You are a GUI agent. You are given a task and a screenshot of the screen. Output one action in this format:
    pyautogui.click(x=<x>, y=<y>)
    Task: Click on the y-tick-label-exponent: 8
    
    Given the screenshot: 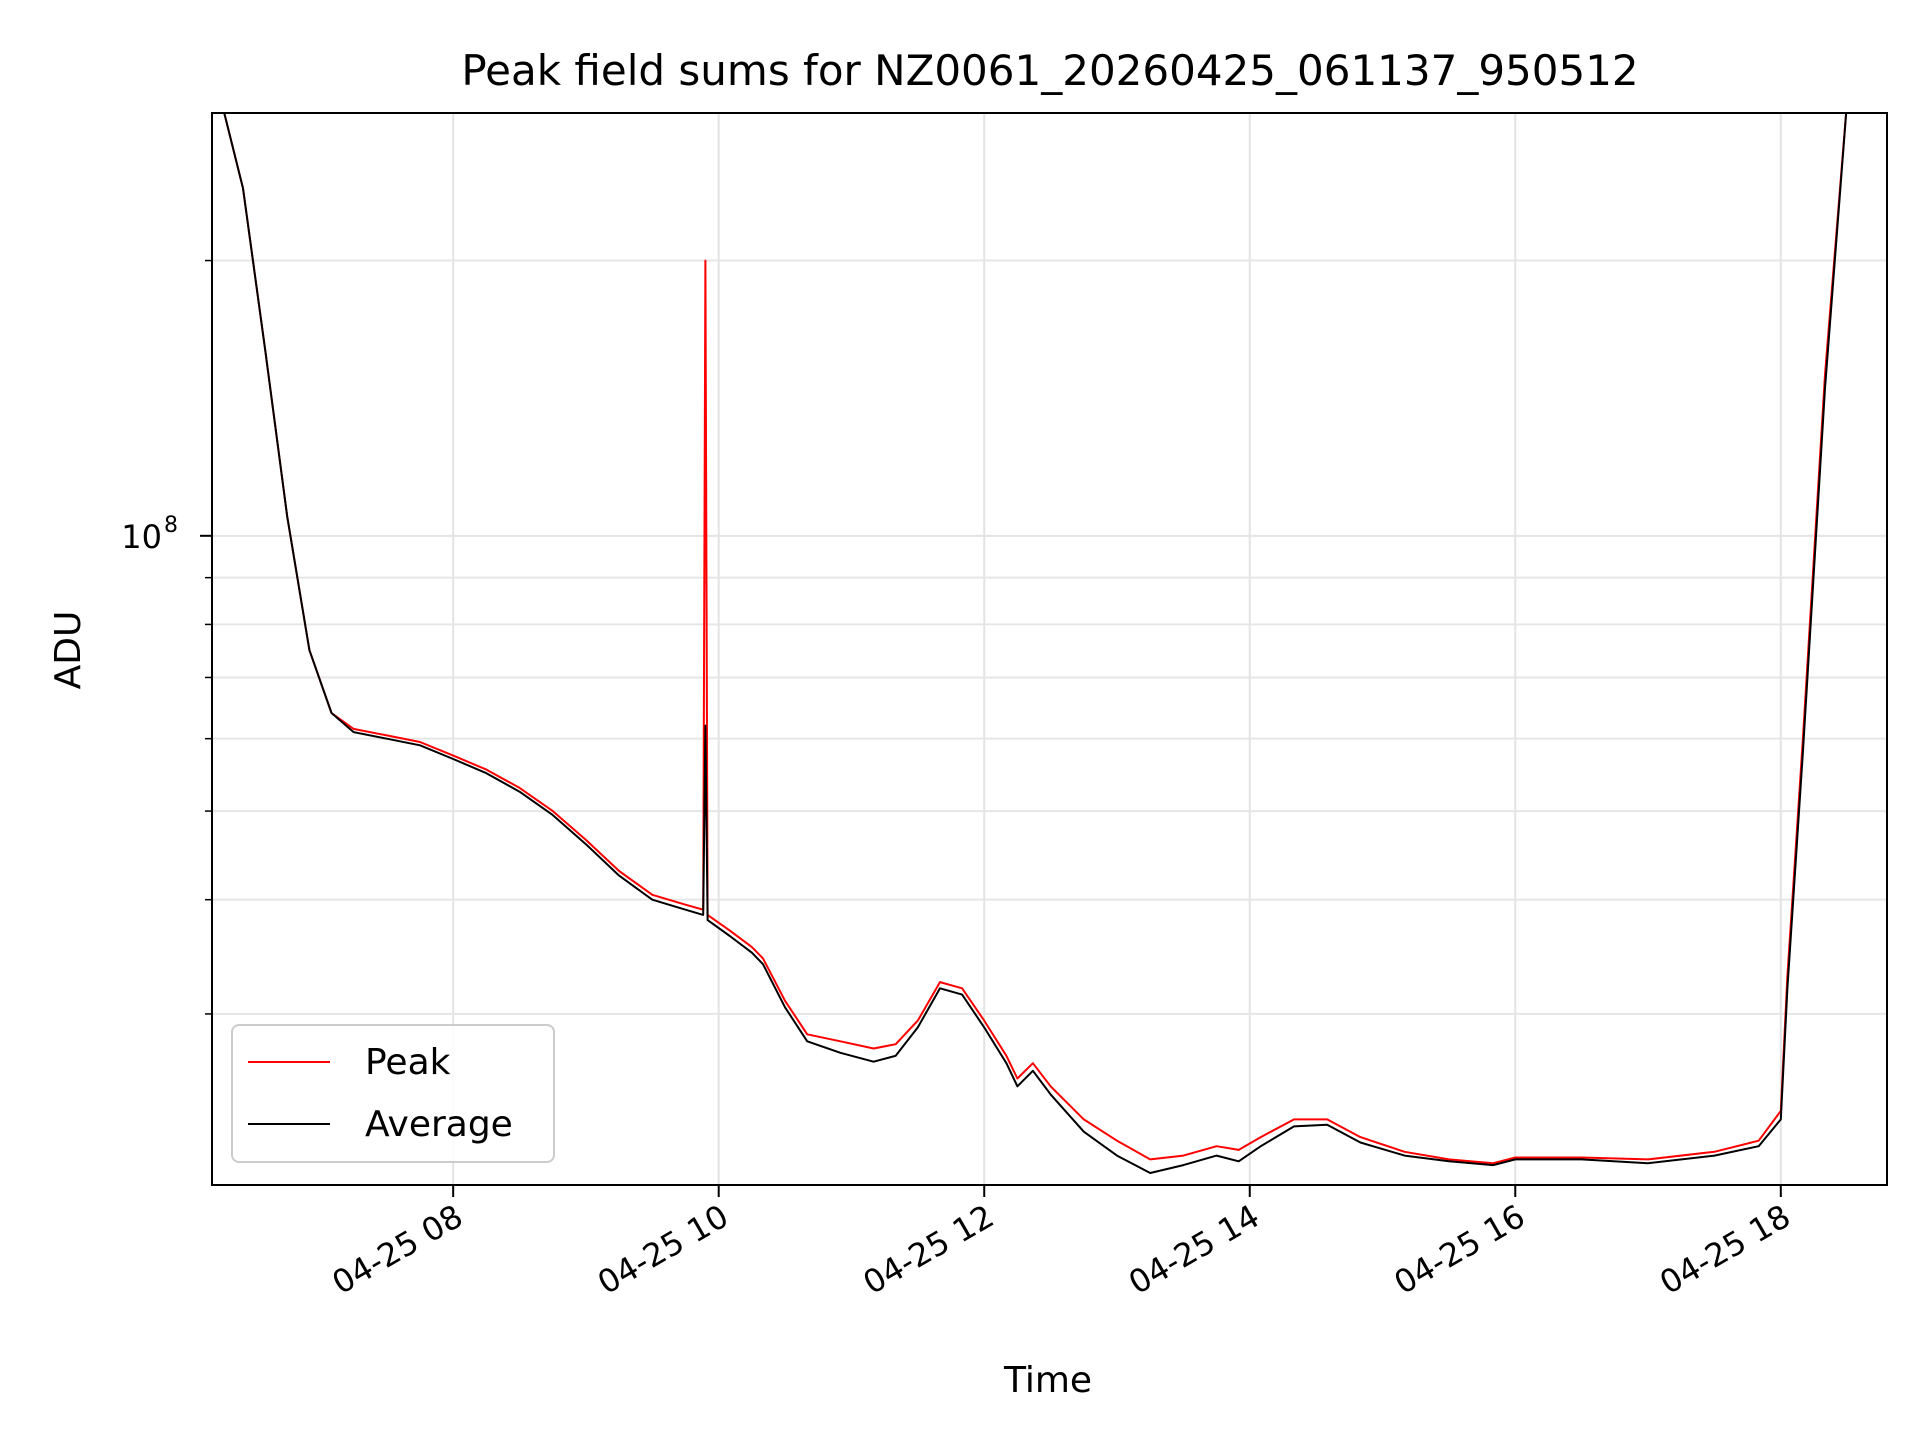 What is the action you would take?
    pyautogui.click(x=171, y=525)
    